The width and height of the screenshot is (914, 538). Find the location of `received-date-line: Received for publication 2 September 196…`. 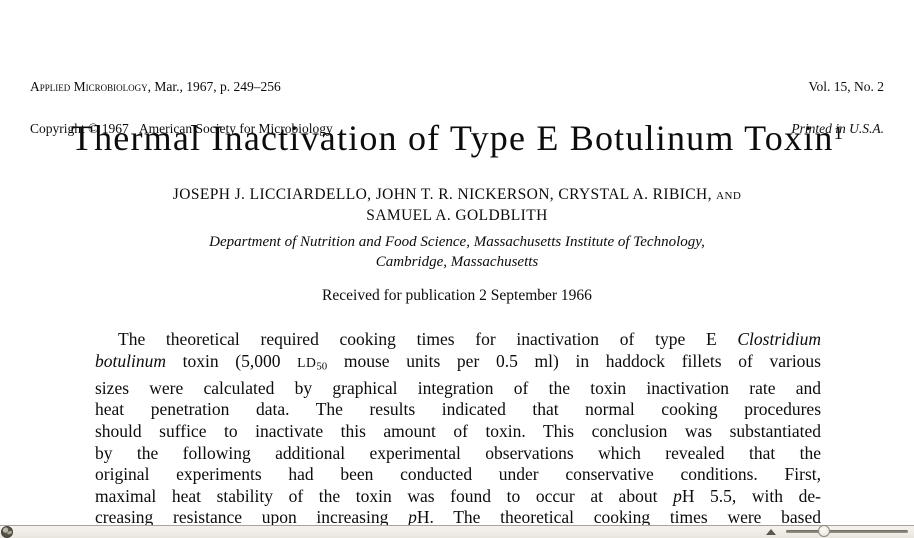

received-date-line: Received for publication 2 September 196… is located at coordinates (457, 295).